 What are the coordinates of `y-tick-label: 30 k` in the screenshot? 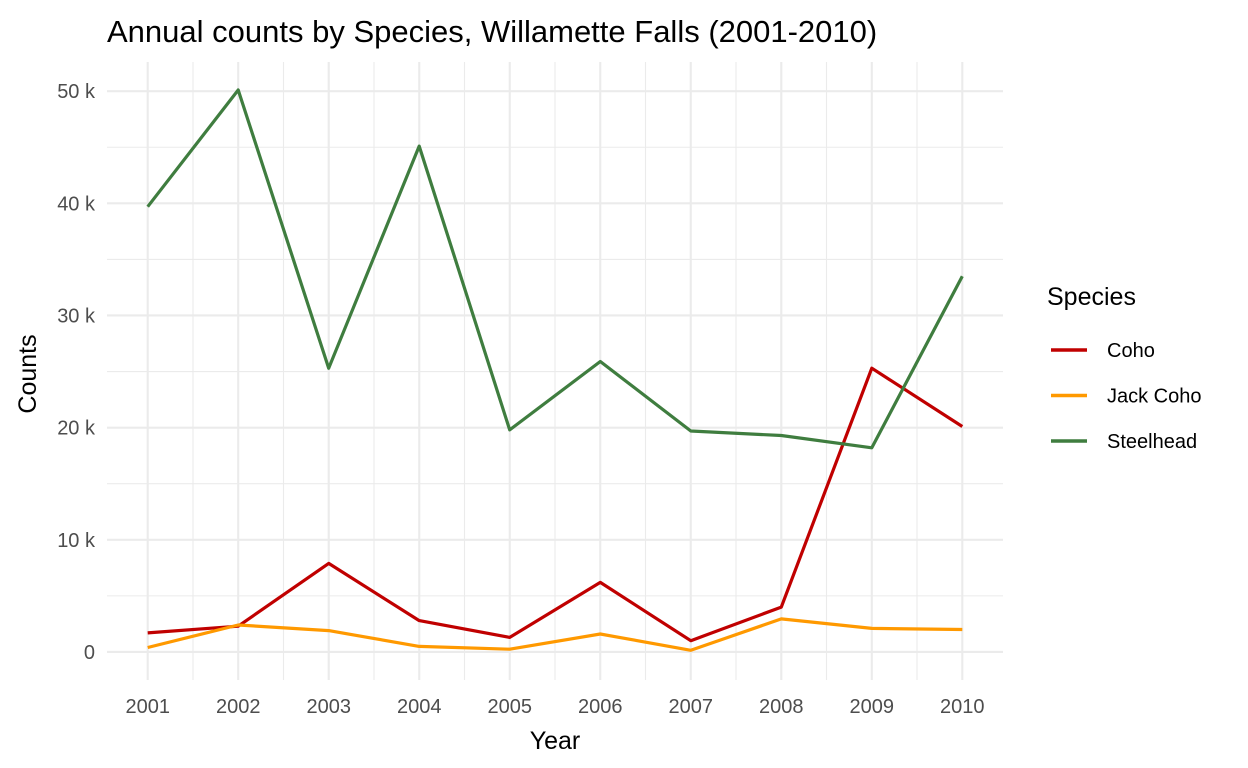 It's located at (76, 316).